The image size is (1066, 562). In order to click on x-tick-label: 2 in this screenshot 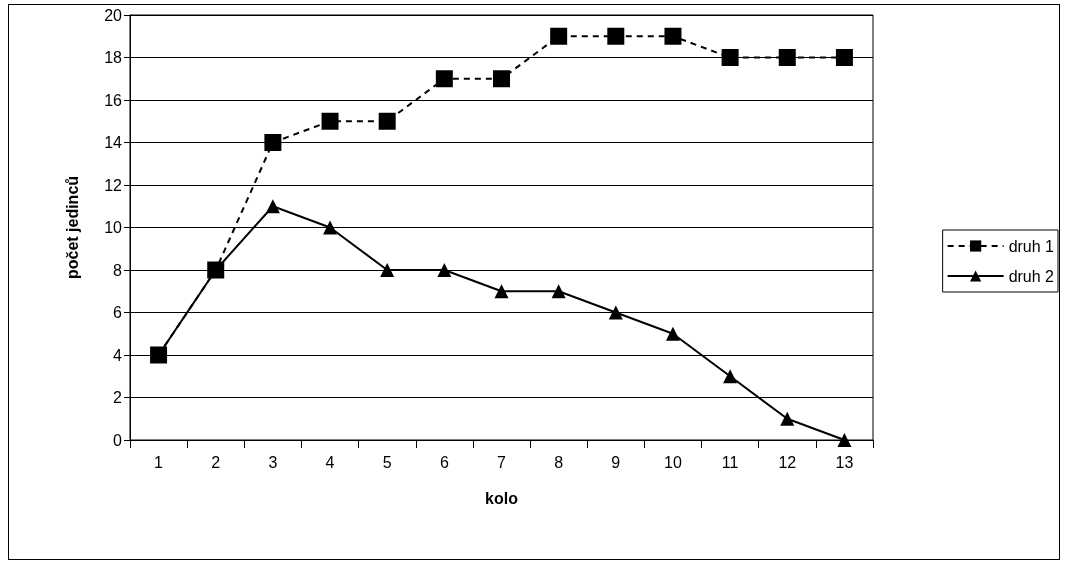, I will do `click(216, 462)`.